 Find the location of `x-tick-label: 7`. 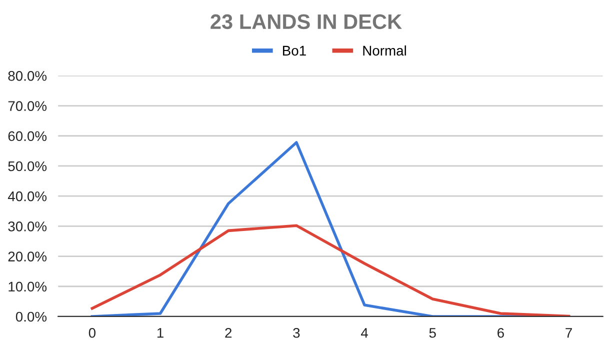

x-tick-label: 7 is located at coordinates (569, 333).